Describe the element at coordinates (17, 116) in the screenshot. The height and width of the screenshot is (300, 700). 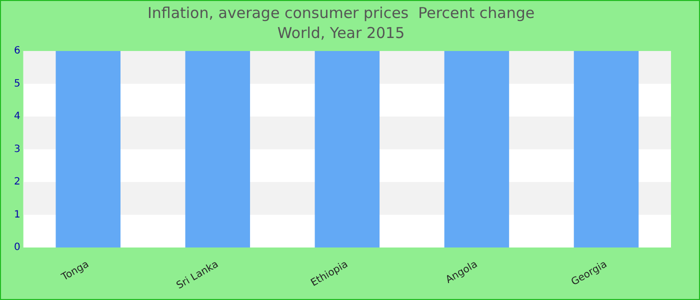
I see `y-tick-label: 4` at that location.